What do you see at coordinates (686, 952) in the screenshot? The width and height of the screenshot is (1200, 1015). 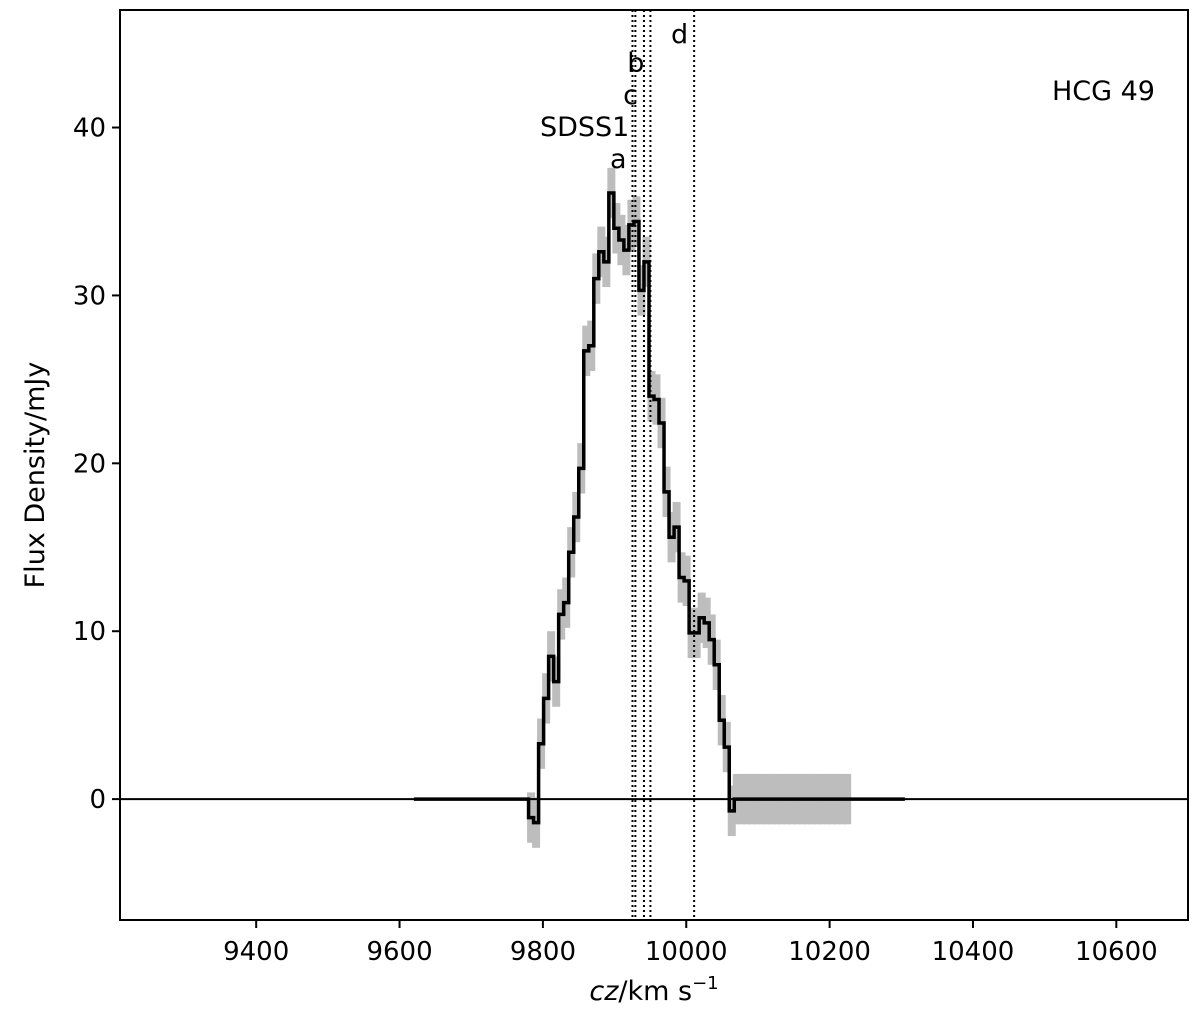 I see `x-tick-label: 10000` at bounding box center [686, 952].